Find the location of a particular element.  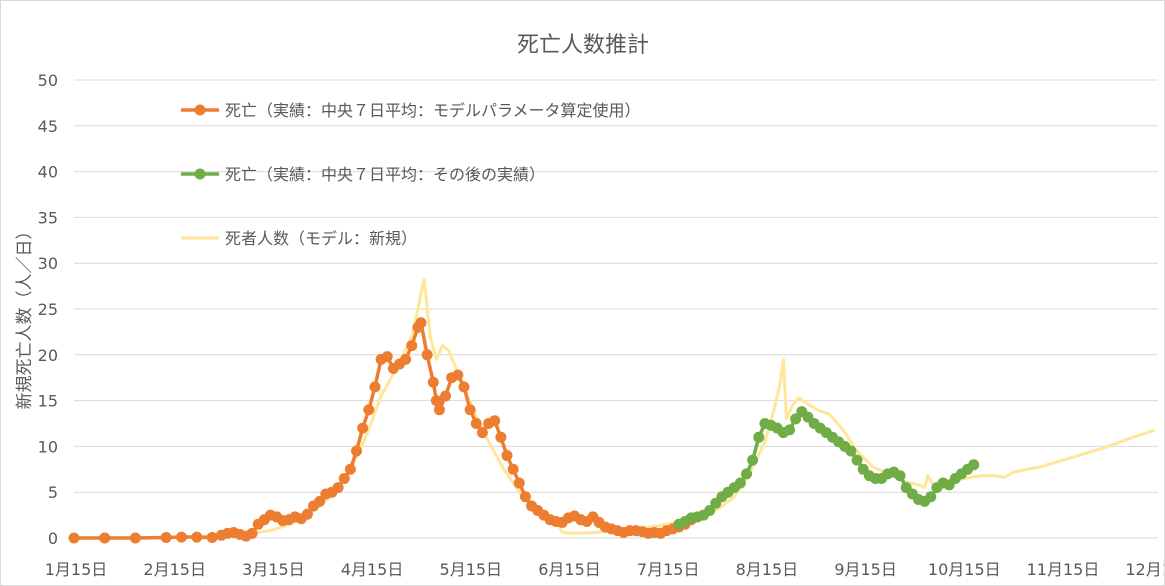

x-tick-label: 1月15日 is located at coordinates (76, 569).